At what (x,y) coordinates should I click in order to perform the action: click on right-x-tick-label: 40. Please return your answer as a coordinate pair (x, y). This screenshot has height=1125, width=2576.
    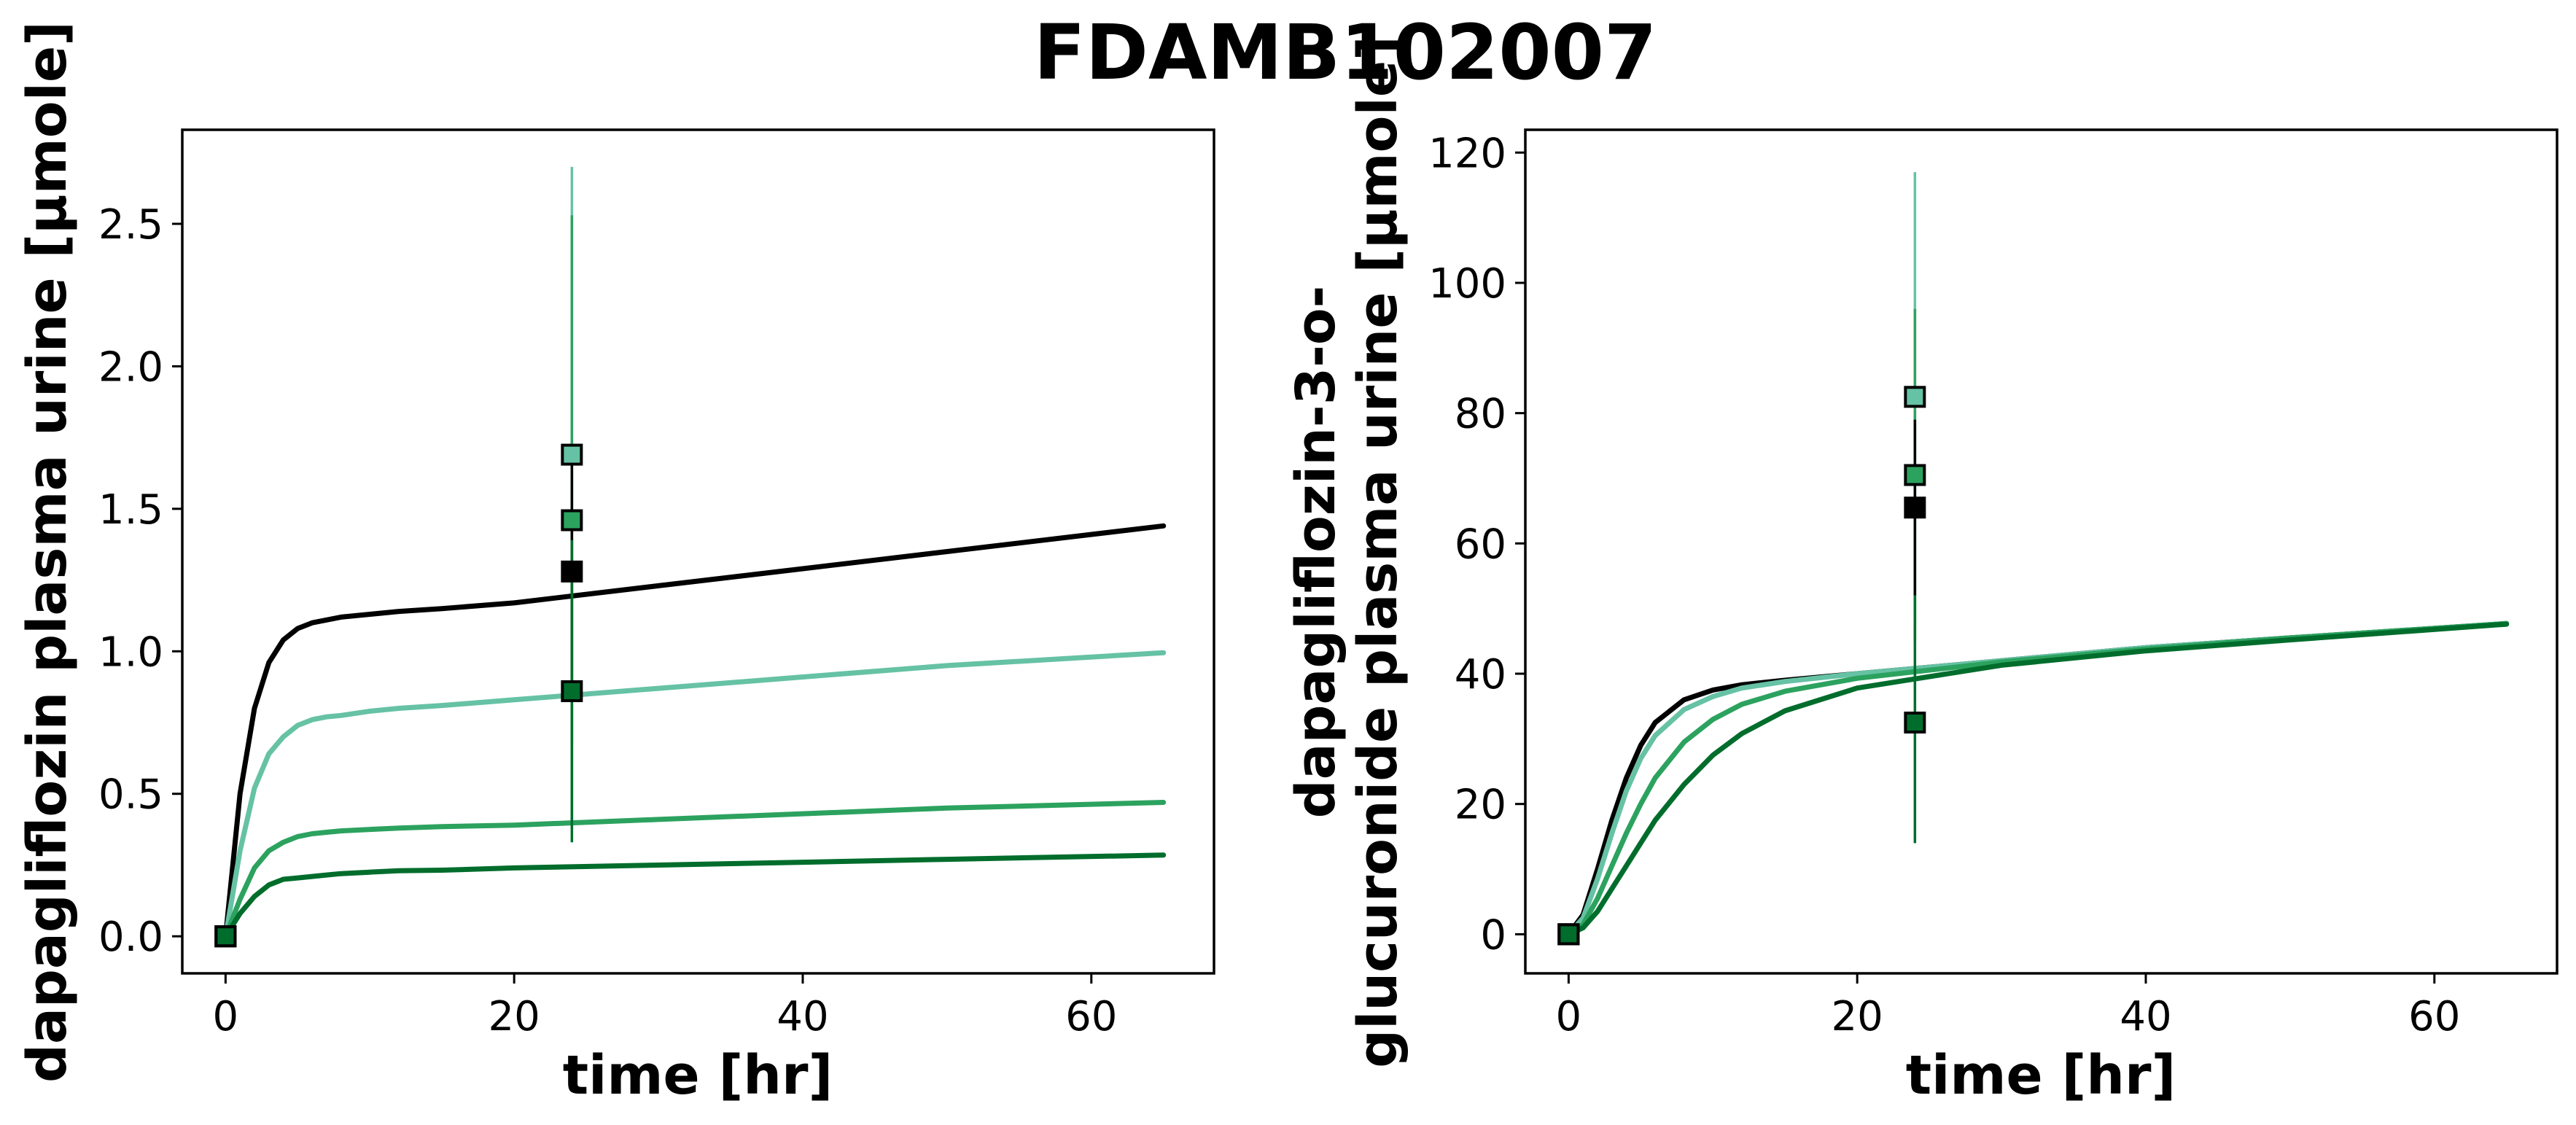
    Looking at the image, I should click on (2145, 1016).